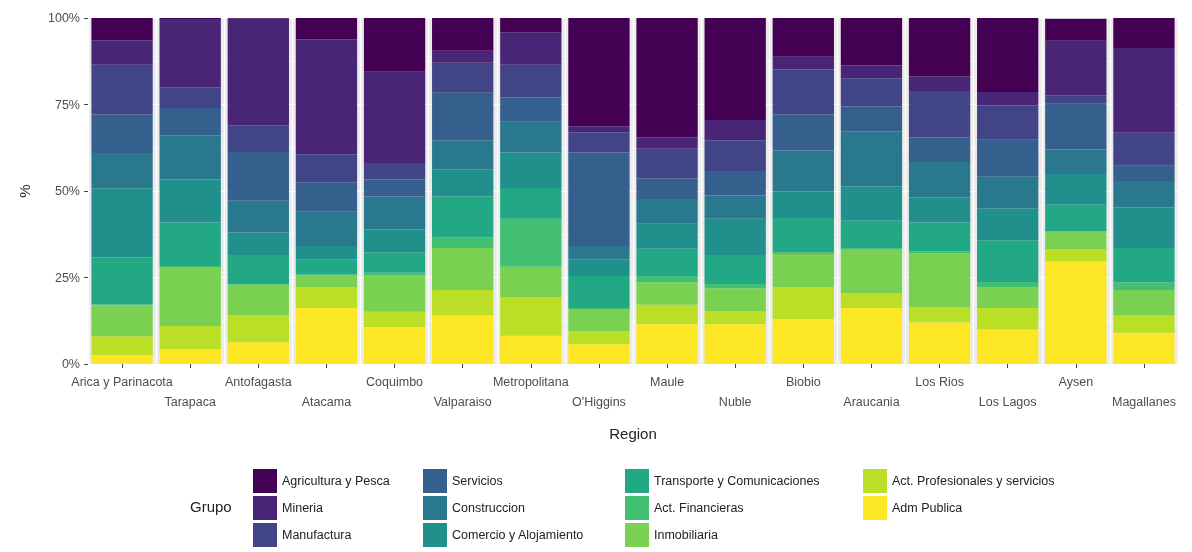 The height and width of the screenshot is (552, 1192). Describe the element at coordinates (530, 382) in the screenshot. I see `x-tick-label: Metropolitana` at that location.